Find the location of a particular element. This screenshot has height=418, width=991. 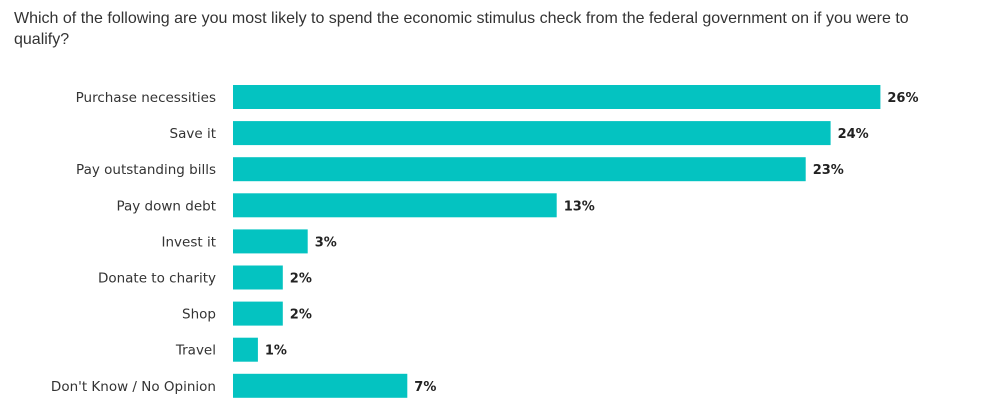

category-label-purchase-necessities: Purchase necessities is located at coordinates (146, 98).